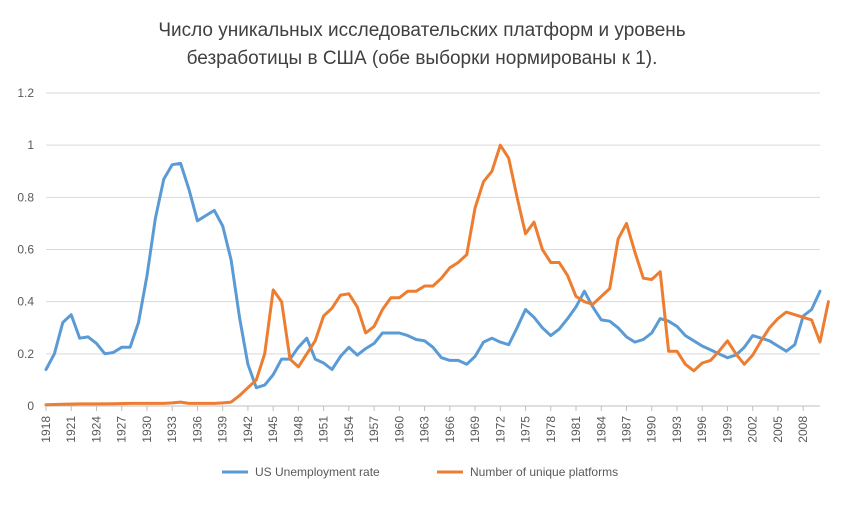  What do you see at coordinates (526, 429) in the screenshot?
I see `x-tick-label: 1975` at bounding box center [526, 429].